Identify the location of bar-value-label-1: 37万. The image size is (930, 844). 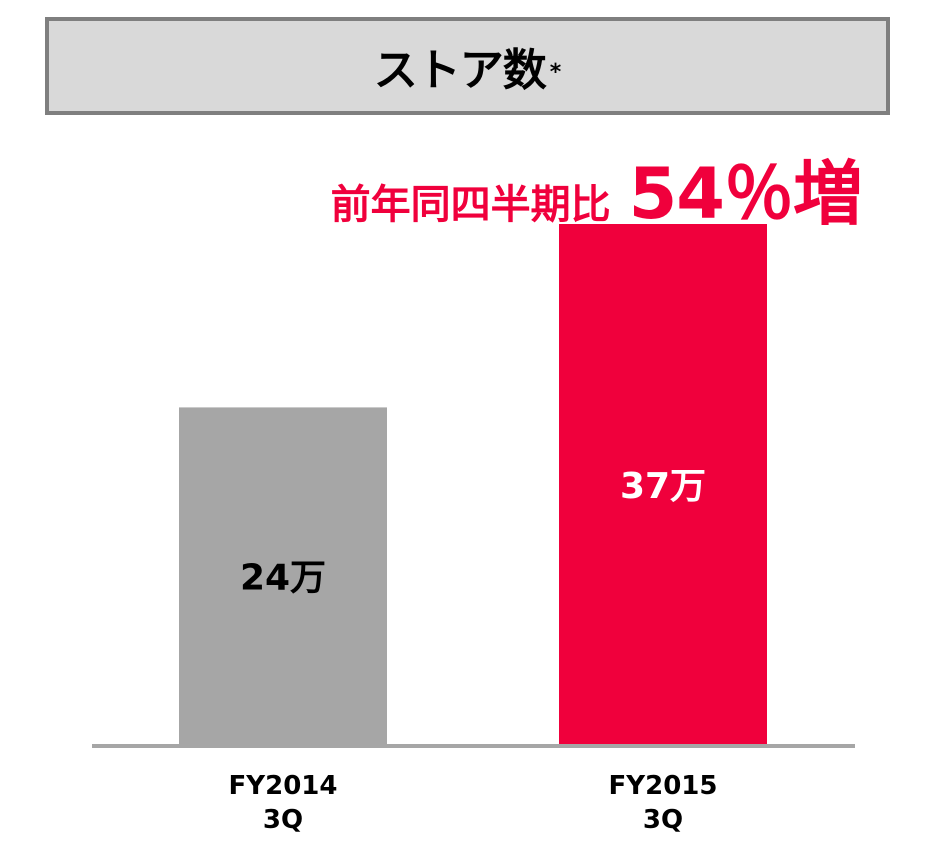
(663, 486).